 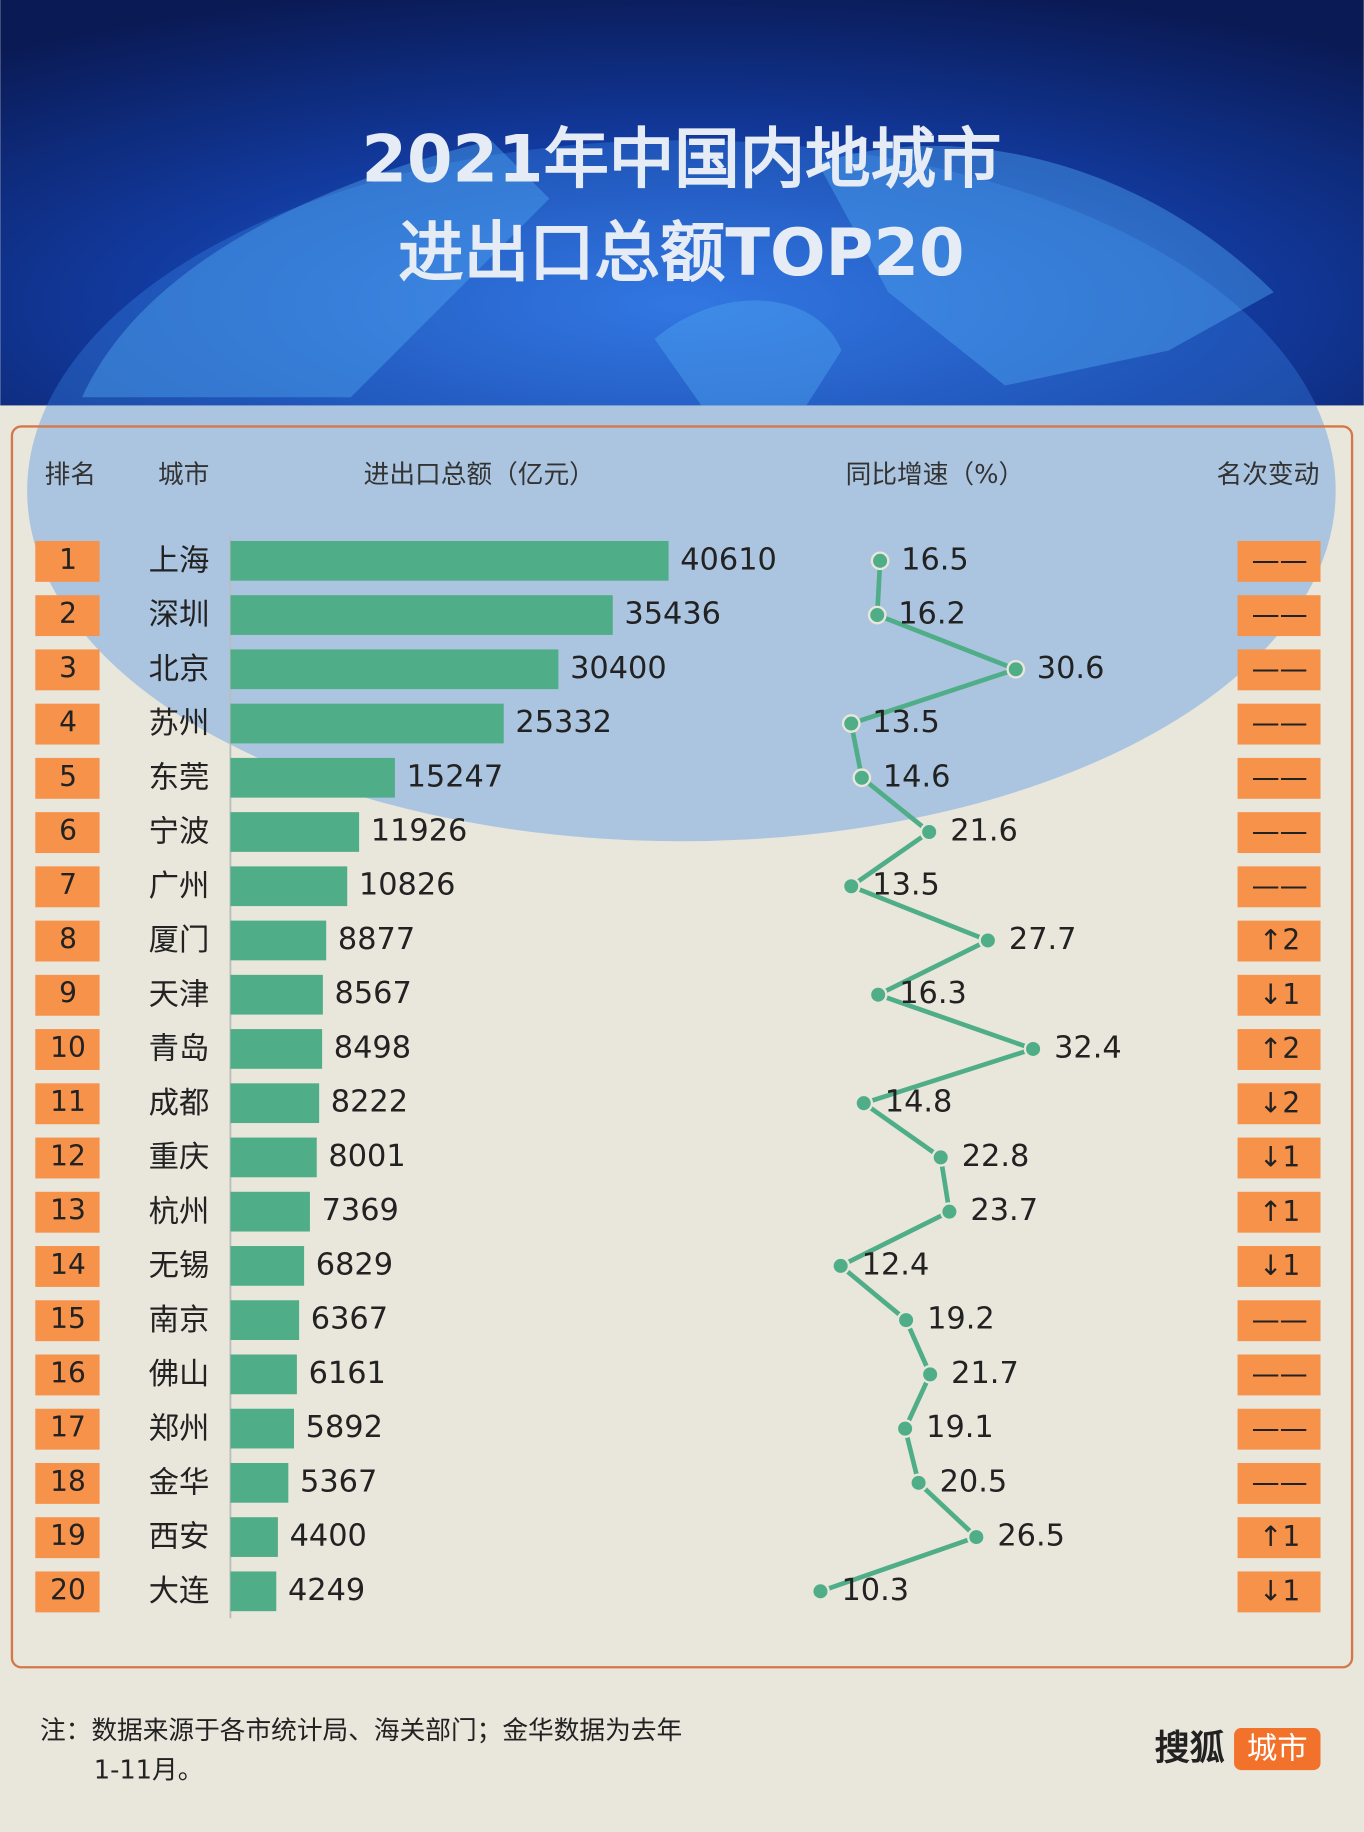 I want to click on rank-label: 20, so click(x=68, y=1589).